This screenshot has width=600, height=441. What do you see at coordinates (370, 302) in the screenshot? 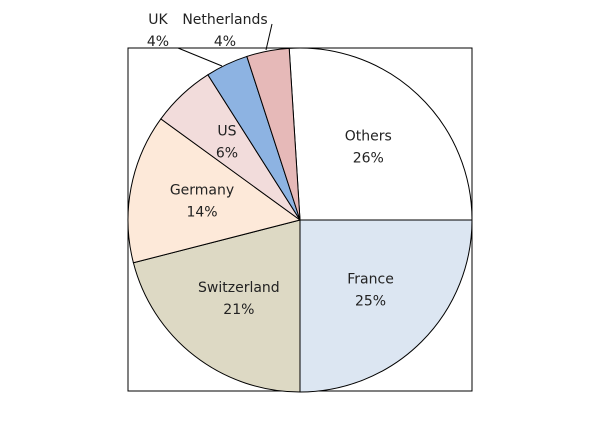
I see `slice-value-label: 25%` at bounding box center [370, 302].